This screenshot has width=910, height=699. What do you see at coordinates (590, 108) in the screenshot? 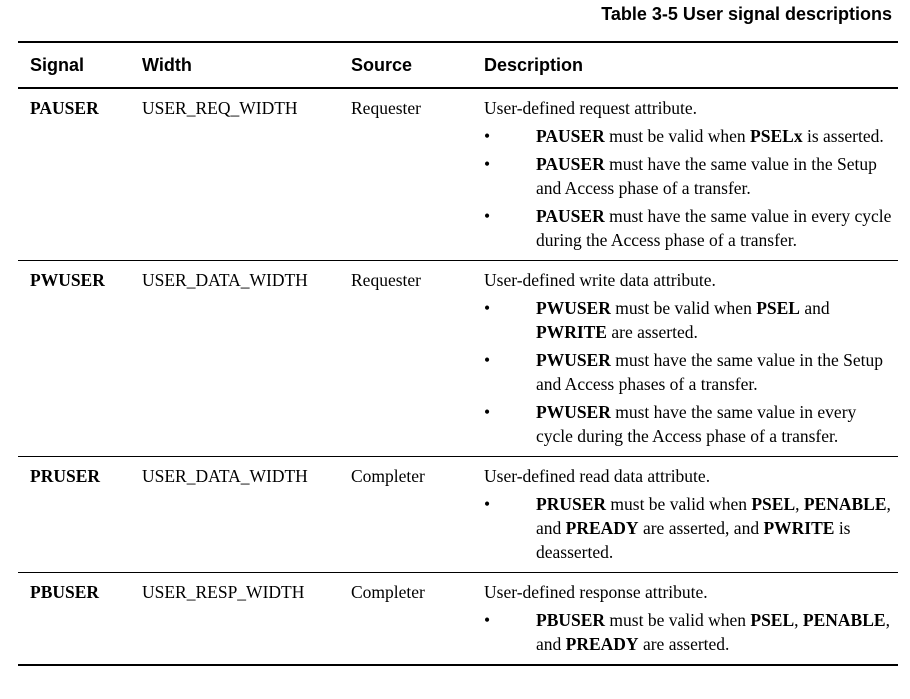
I see `description-lead: User-defined request attribute.` at bounding box center [590, 108].